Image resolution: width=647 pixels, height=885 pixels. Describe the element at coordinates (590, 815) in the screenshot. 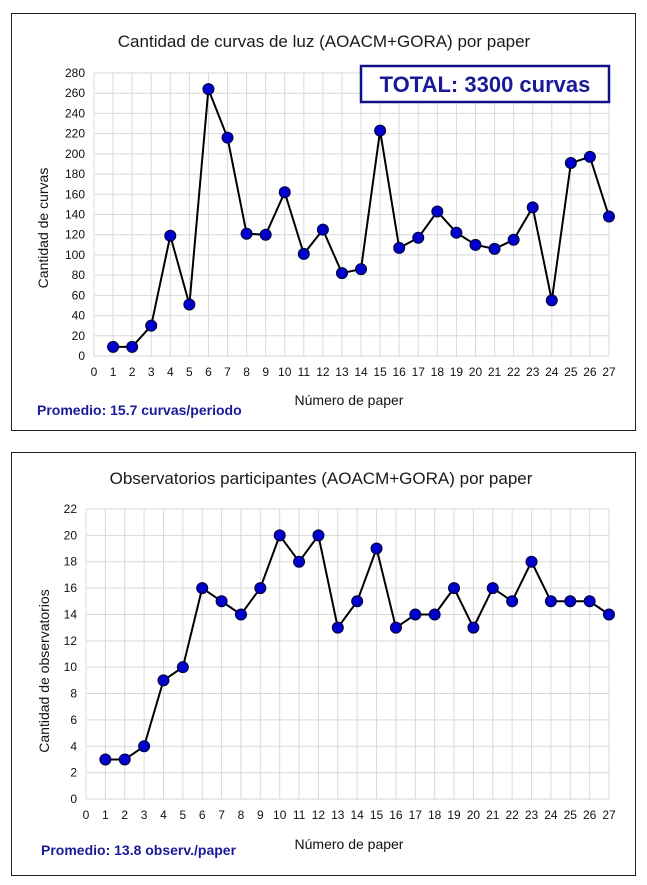

I see `observatories-x-tick-label: 26` at that location.